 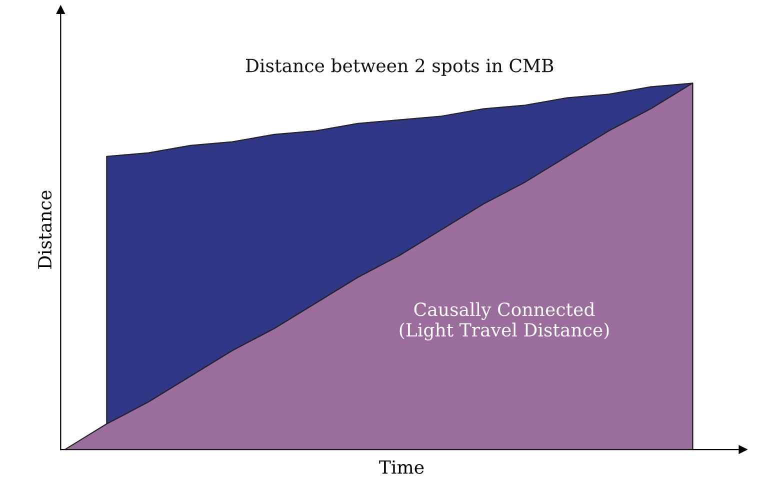 What do you see at coordinates (45, 229) in the screenshot?
I see `y-axis-title: Distance` at bounding box center [45, 229].